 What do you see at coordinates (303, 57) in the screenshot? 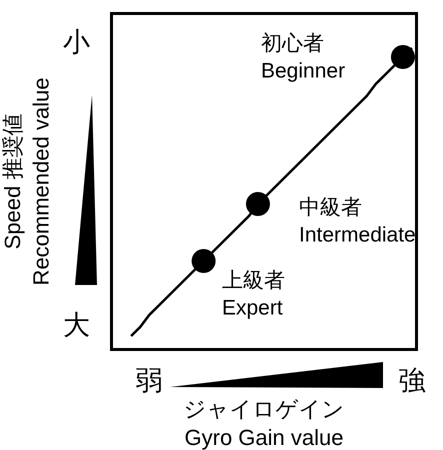
I see `annotation: 初心者 Beginner` at bounding box center [303, 57].